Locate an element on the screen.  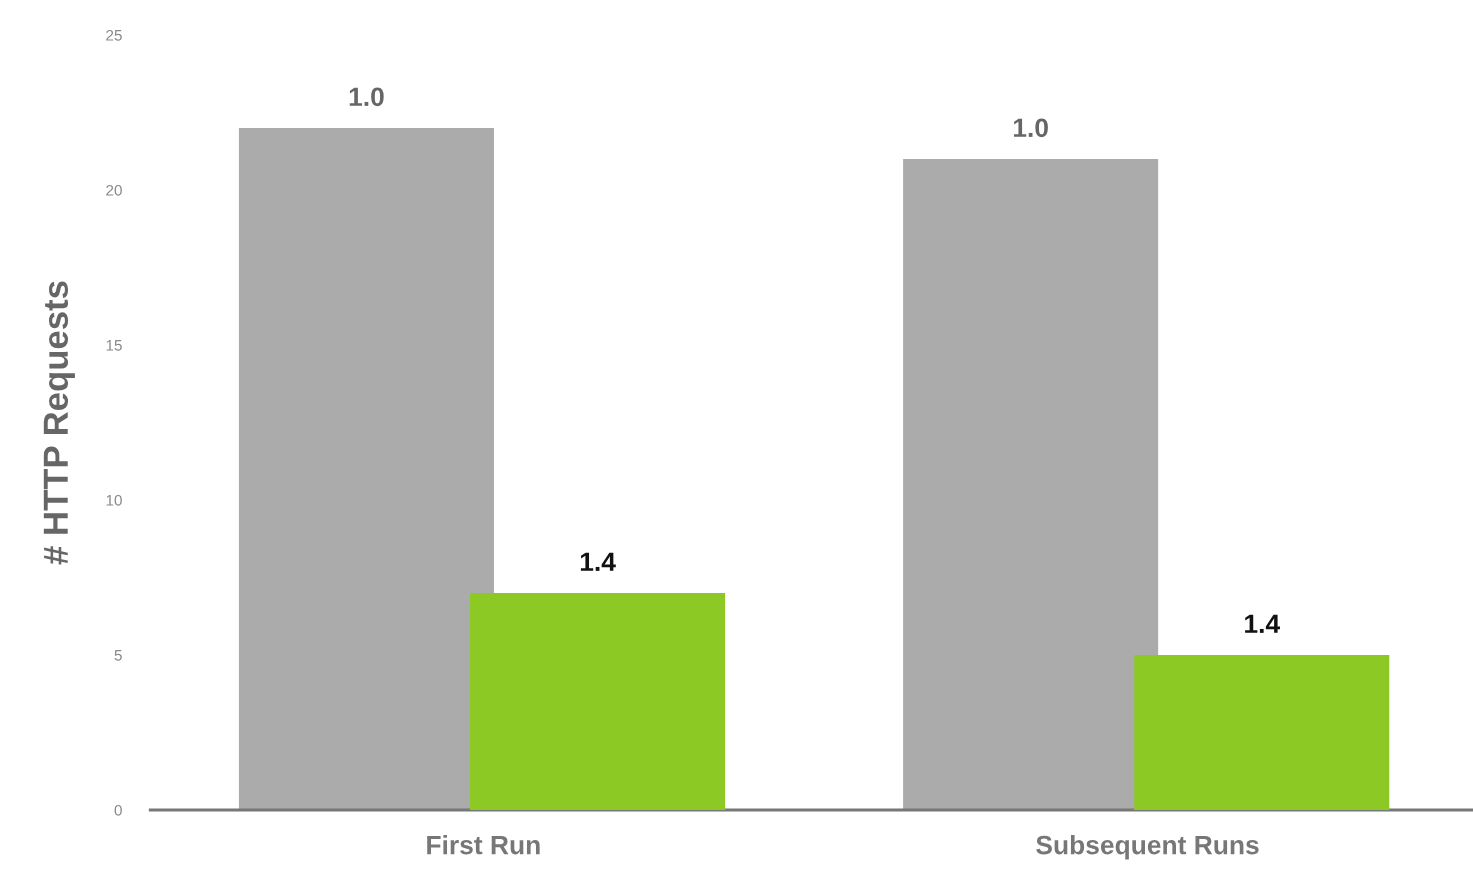
y-tick-label: 20 is located at coordinates (114, 190).